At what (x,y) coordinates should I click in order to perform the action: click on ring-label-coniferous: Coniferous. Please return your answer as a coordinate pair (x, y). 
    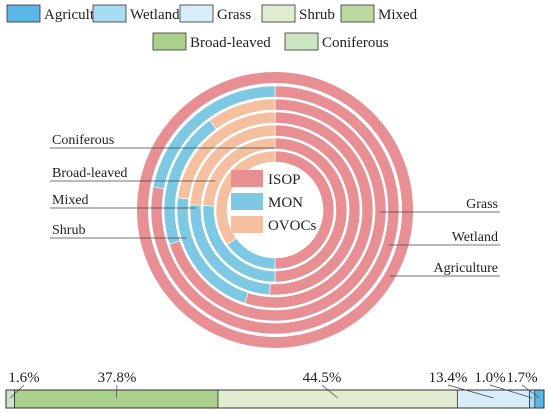
    Looking at the image, I should click on (83, 140).